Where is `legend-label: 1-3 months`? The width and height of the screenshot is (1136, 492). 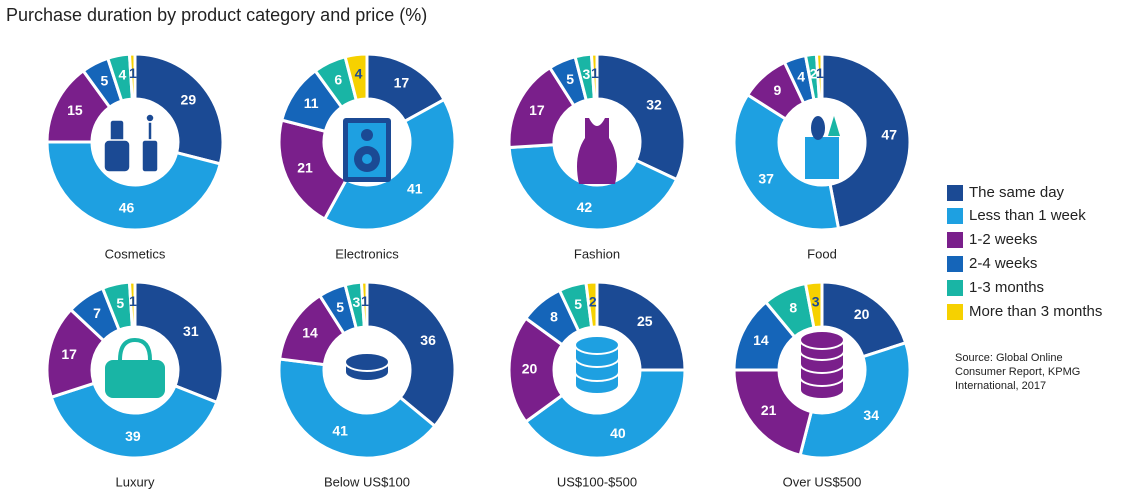
legend-label: 1-3 months is located at coordinates (1006, 287).